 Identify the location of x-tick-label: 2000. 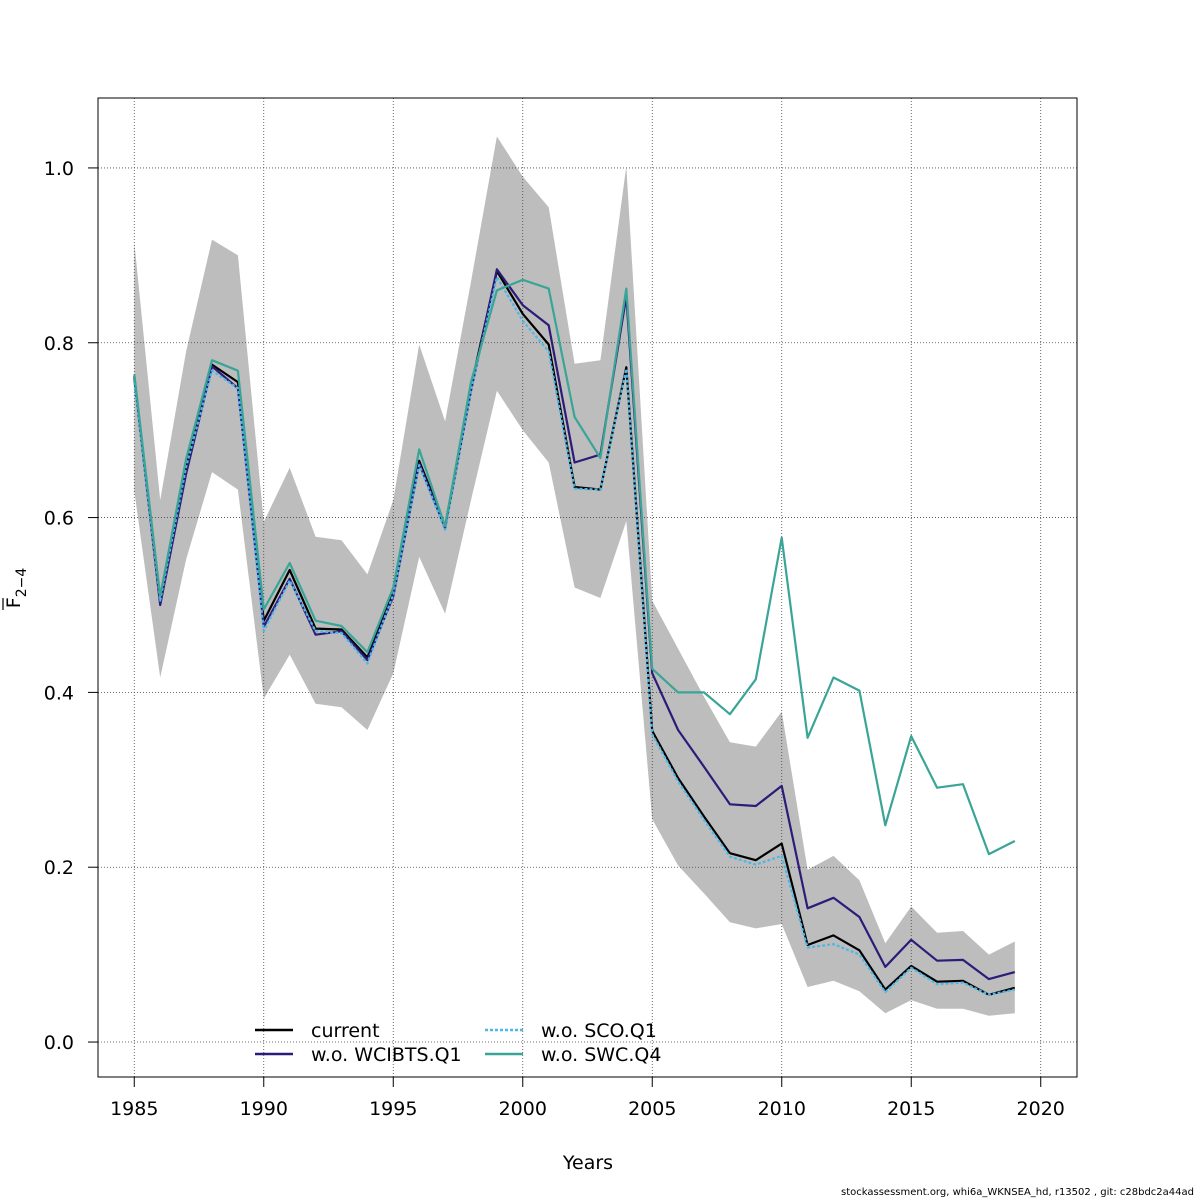
(523, 1109).